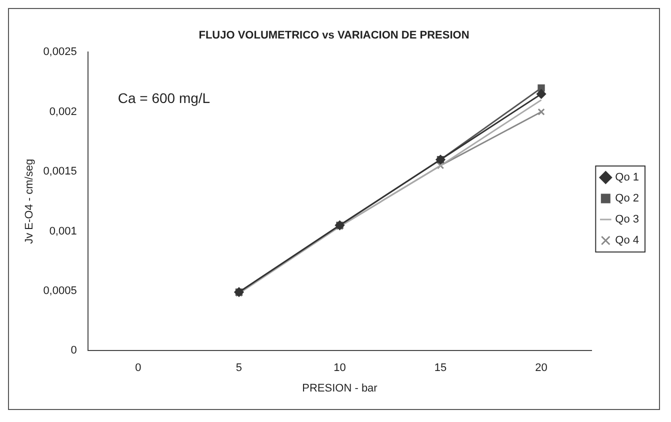 Image resolution: width=671 pixels, height=422 pixels. I want to click on x-tick-label: 5, so click(239, 368).